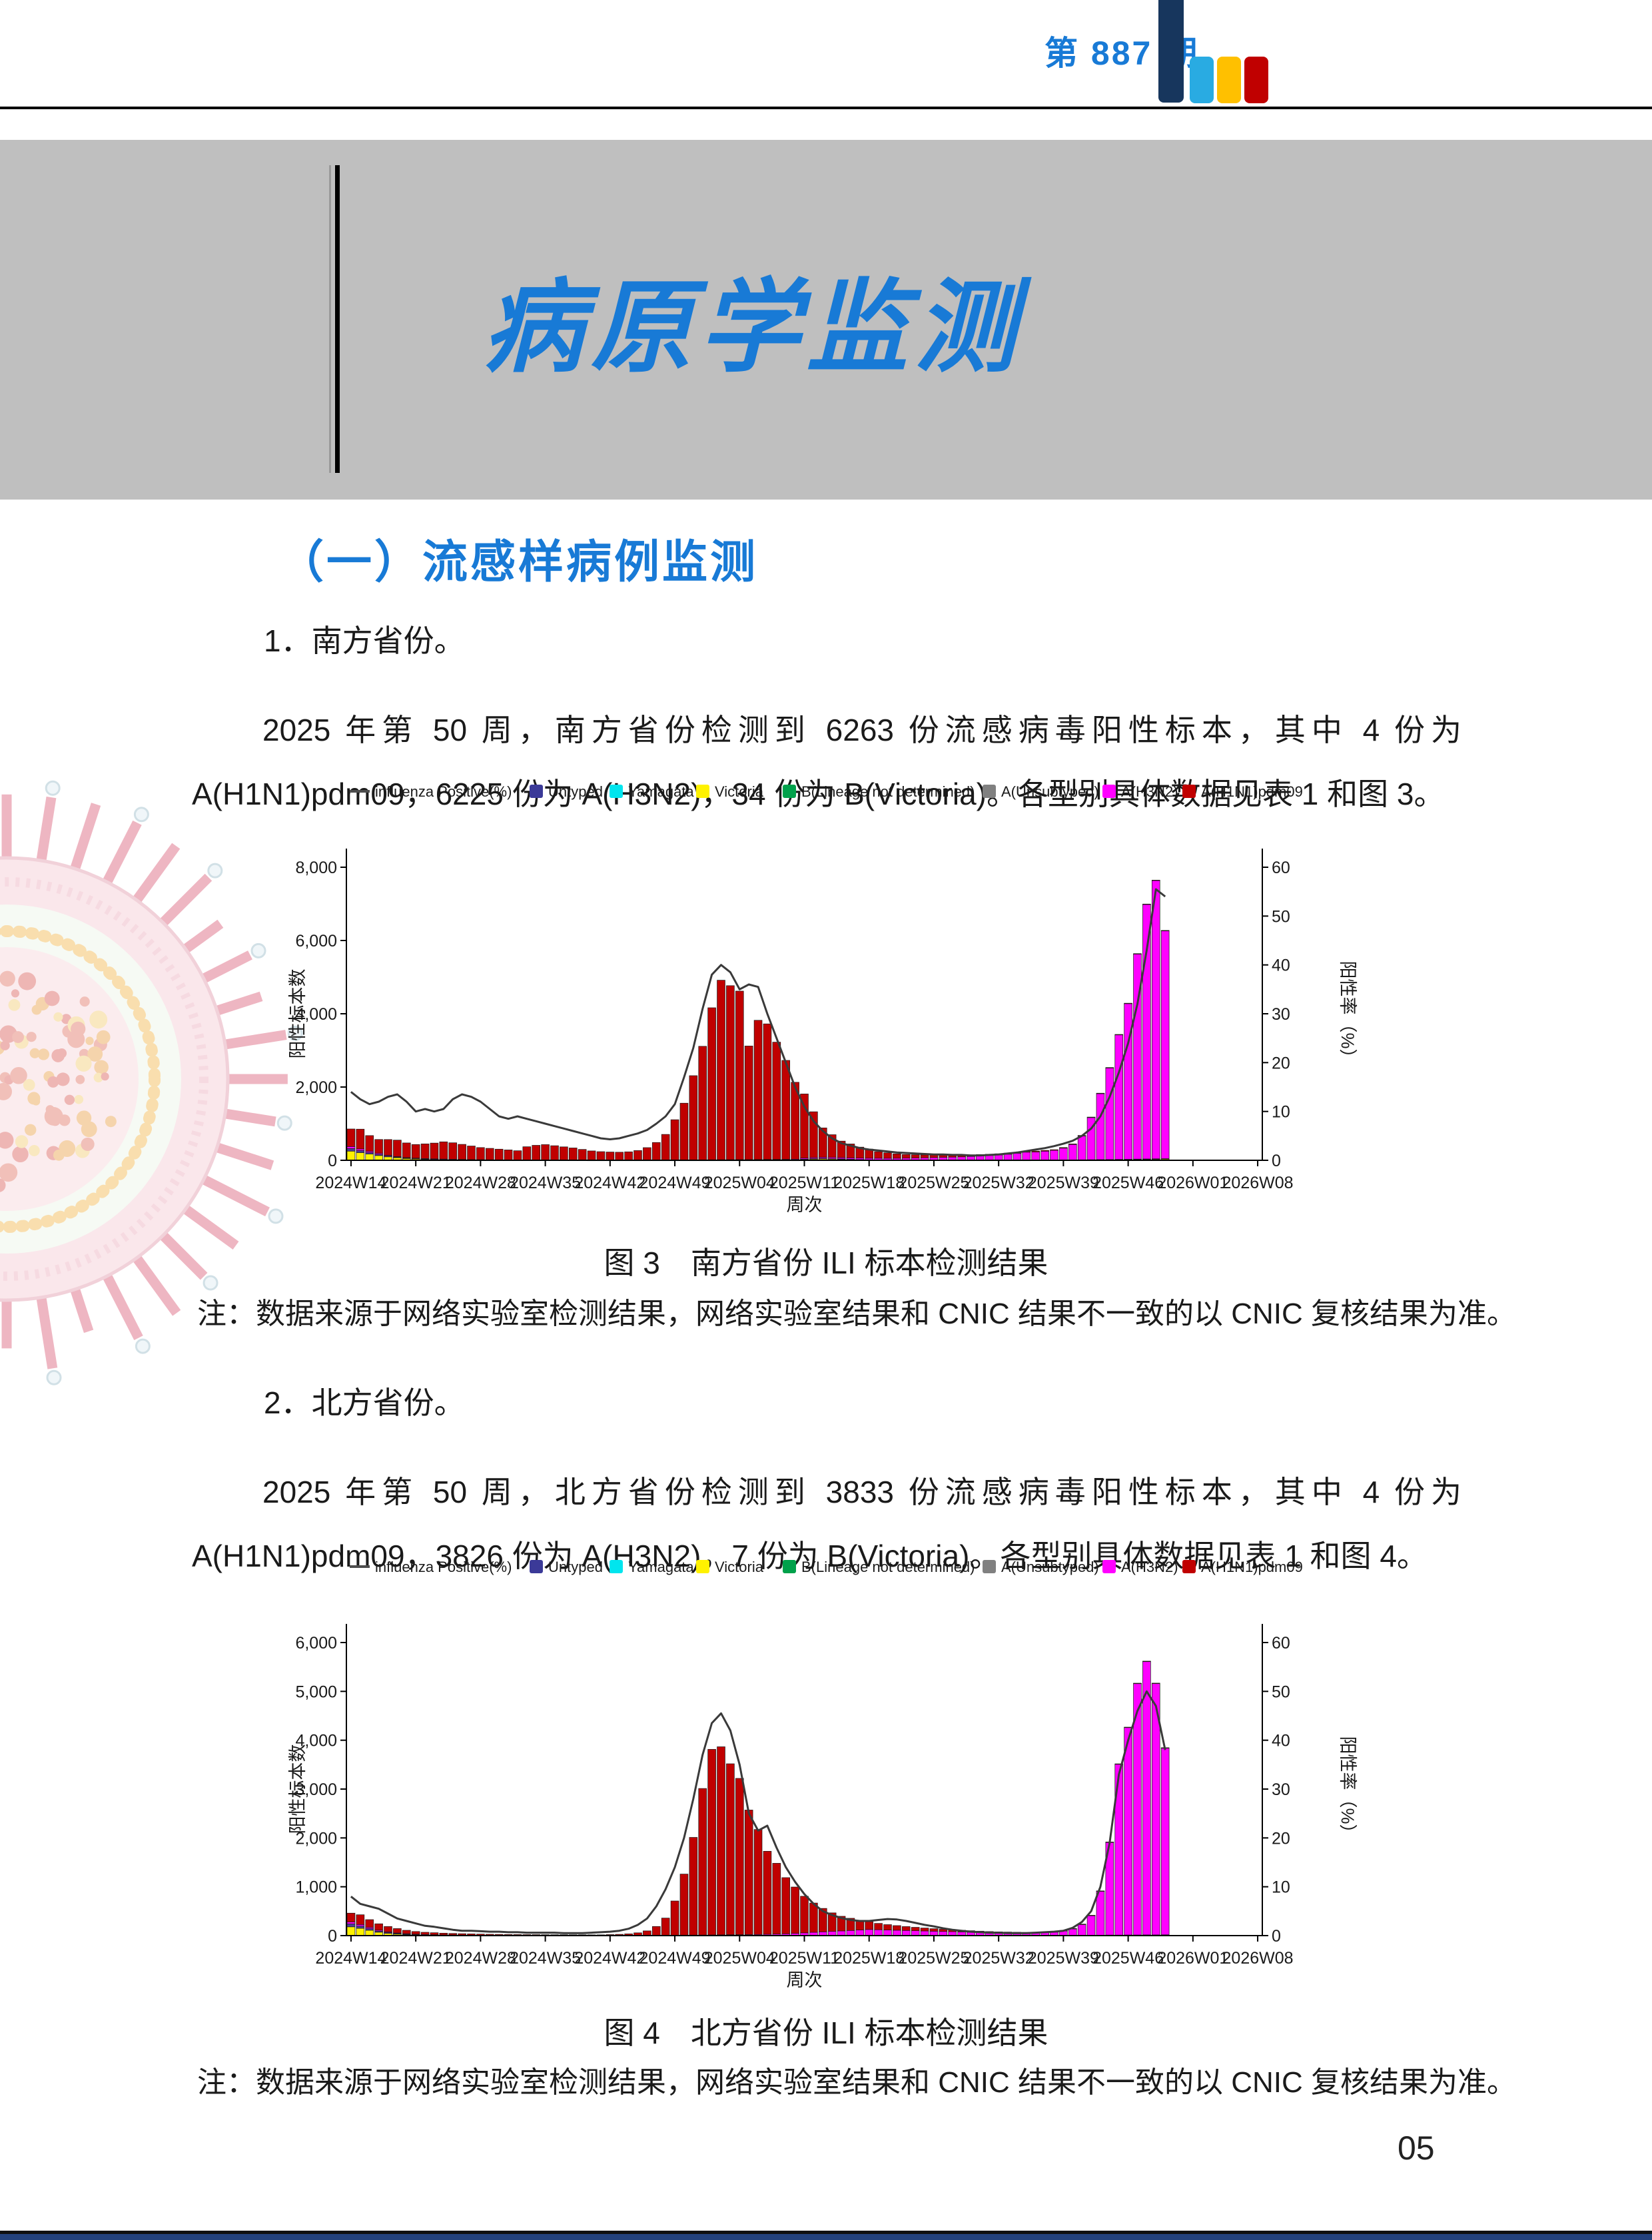  I want to click on svg-text: 2024W35, so click(545, 1183).